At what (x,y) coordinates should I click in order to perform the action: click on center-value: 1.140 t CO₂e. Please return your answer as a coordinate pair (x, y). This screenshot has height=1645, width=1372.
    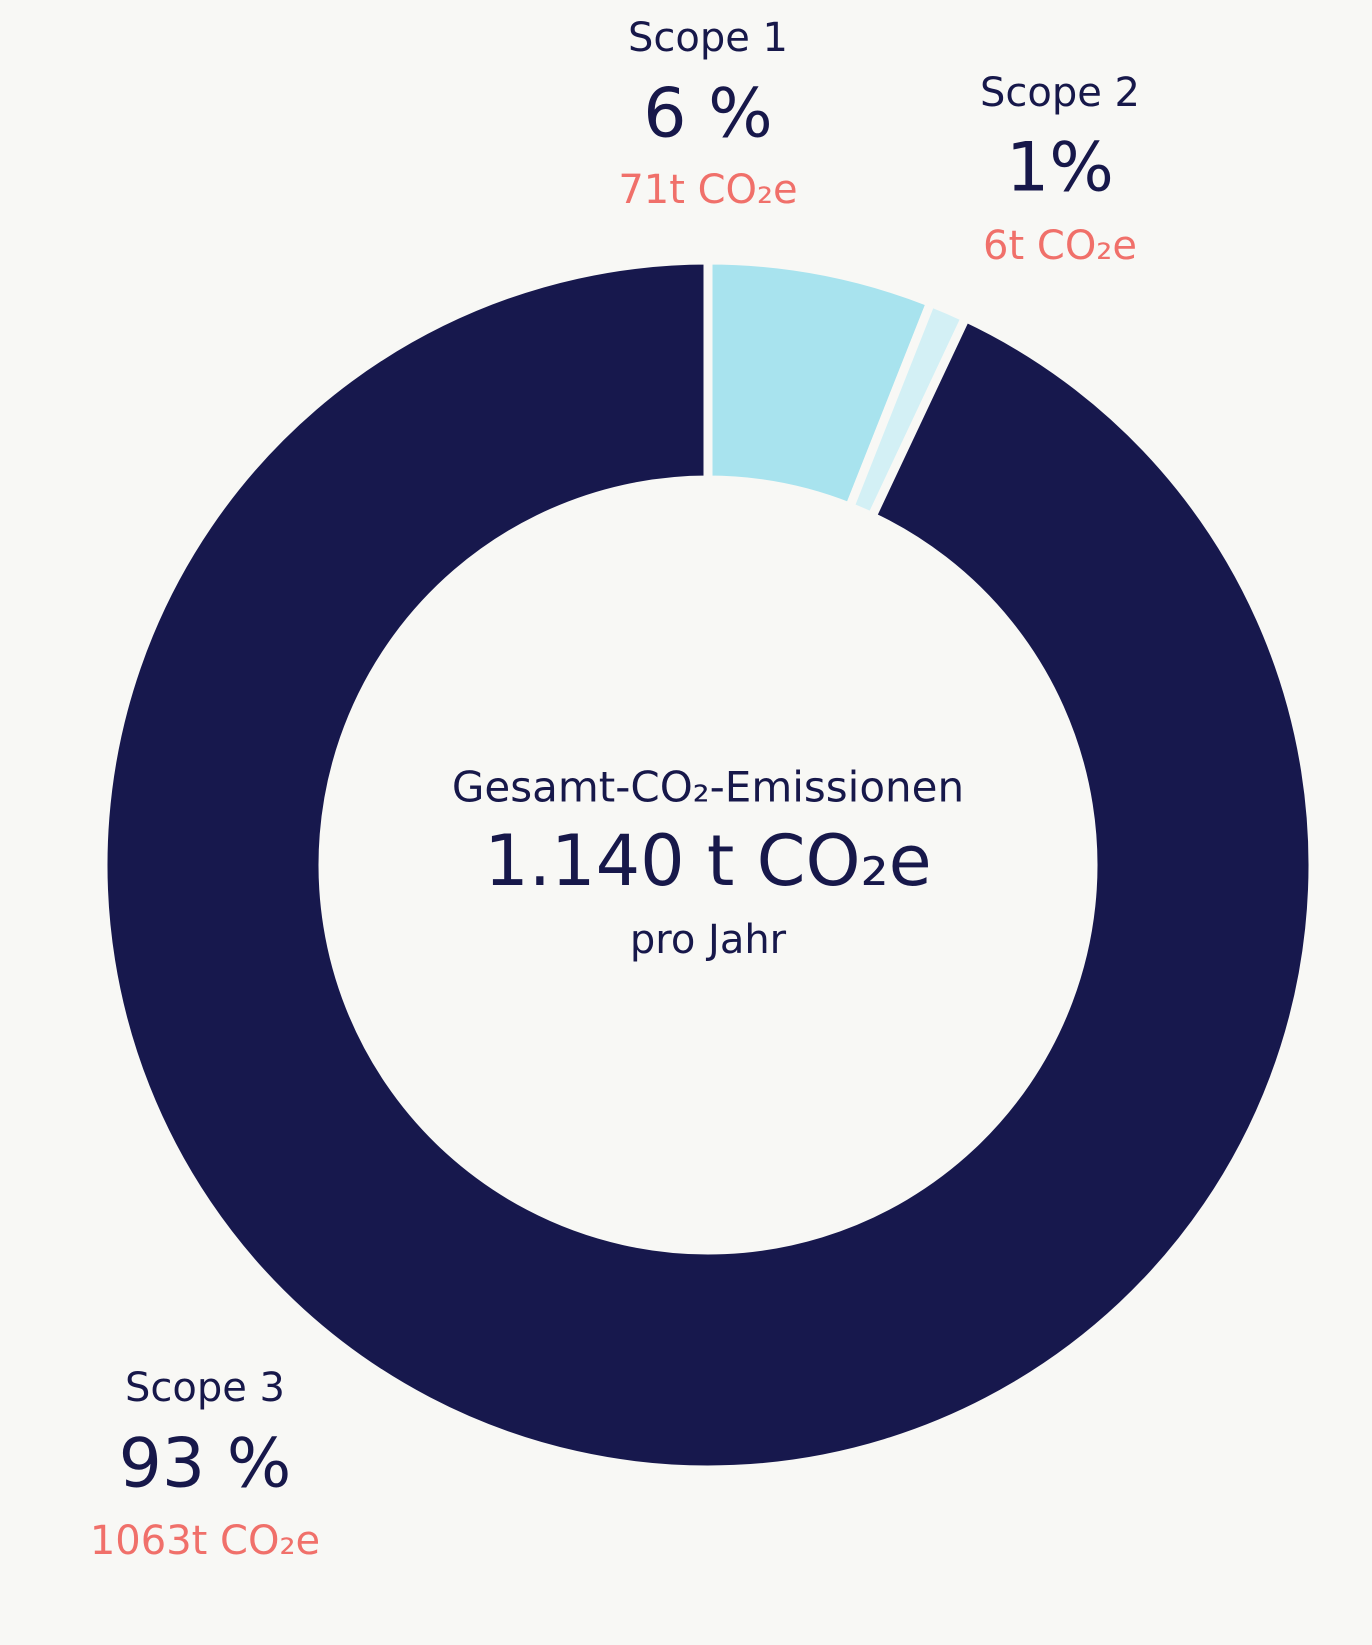
    Looking at the image, I should click on (707, 861).